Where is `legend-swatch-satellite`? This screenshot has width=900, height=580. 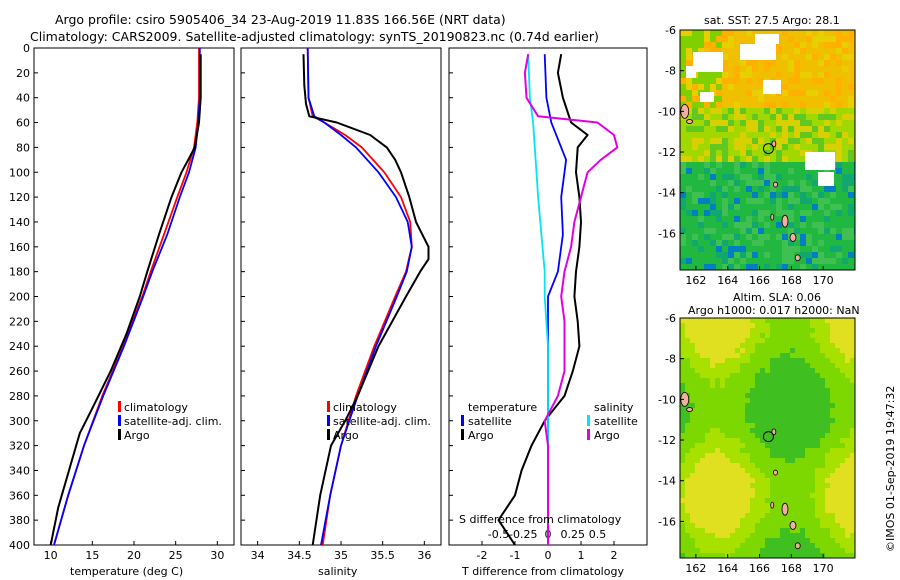
legend-swatch-satellite is located at coordinates (119, 420).